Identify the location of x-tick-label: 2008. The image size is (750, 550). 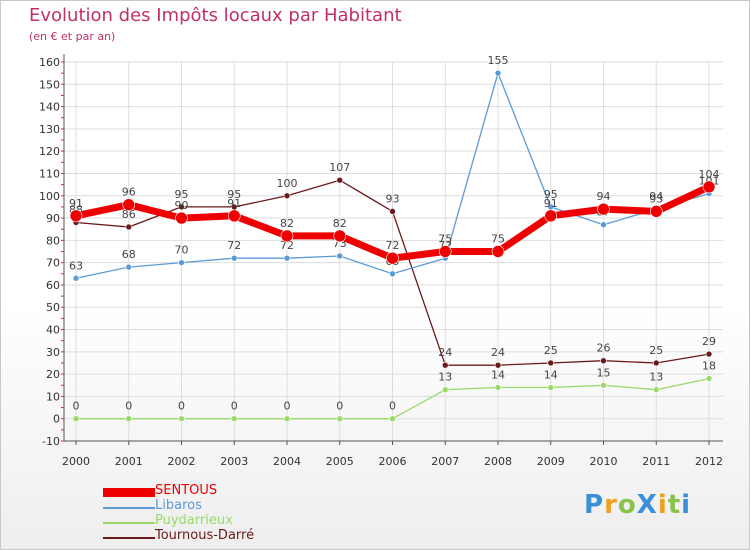
(498, 461).